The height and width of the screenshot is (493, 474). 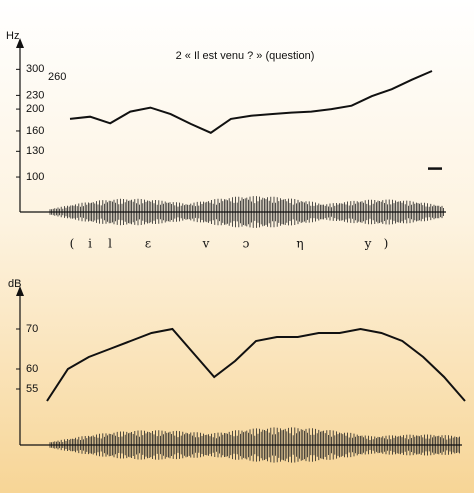 What do you see at coordinates (35, 151) in the screenshot?
I see `y-tick-label: 130` at bounding box center [35, 151].